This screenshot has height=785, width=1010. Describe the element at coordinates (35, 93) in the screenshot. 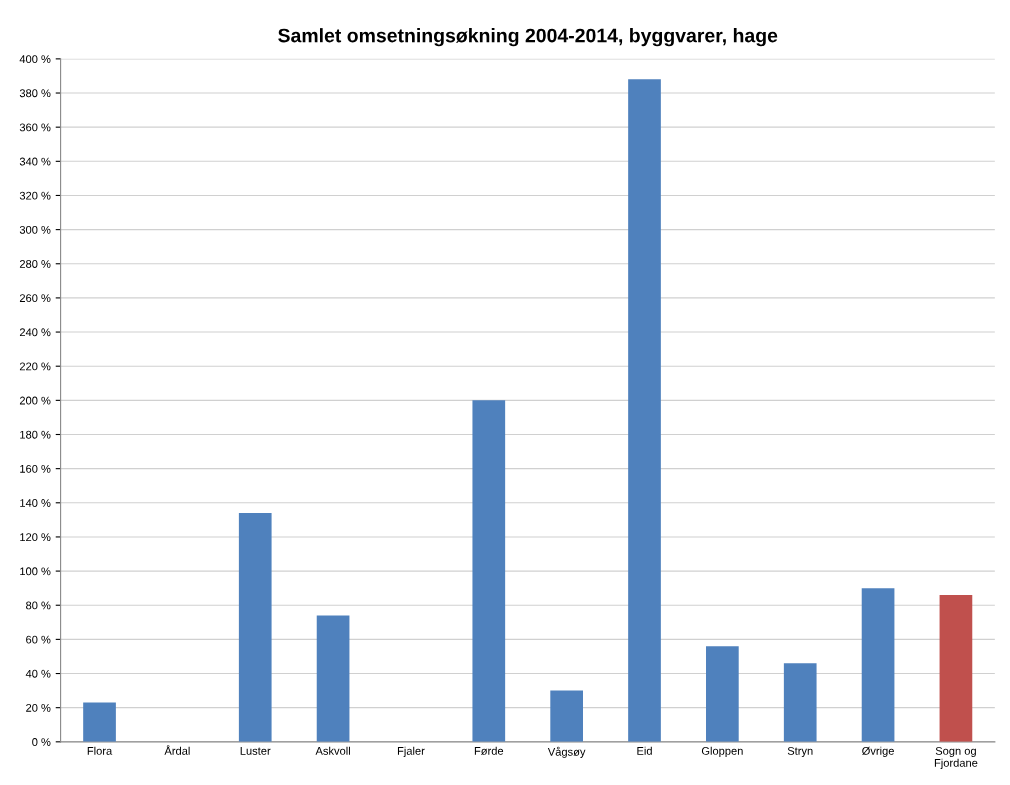

I see `y-tick-label: 380 %` at that location.